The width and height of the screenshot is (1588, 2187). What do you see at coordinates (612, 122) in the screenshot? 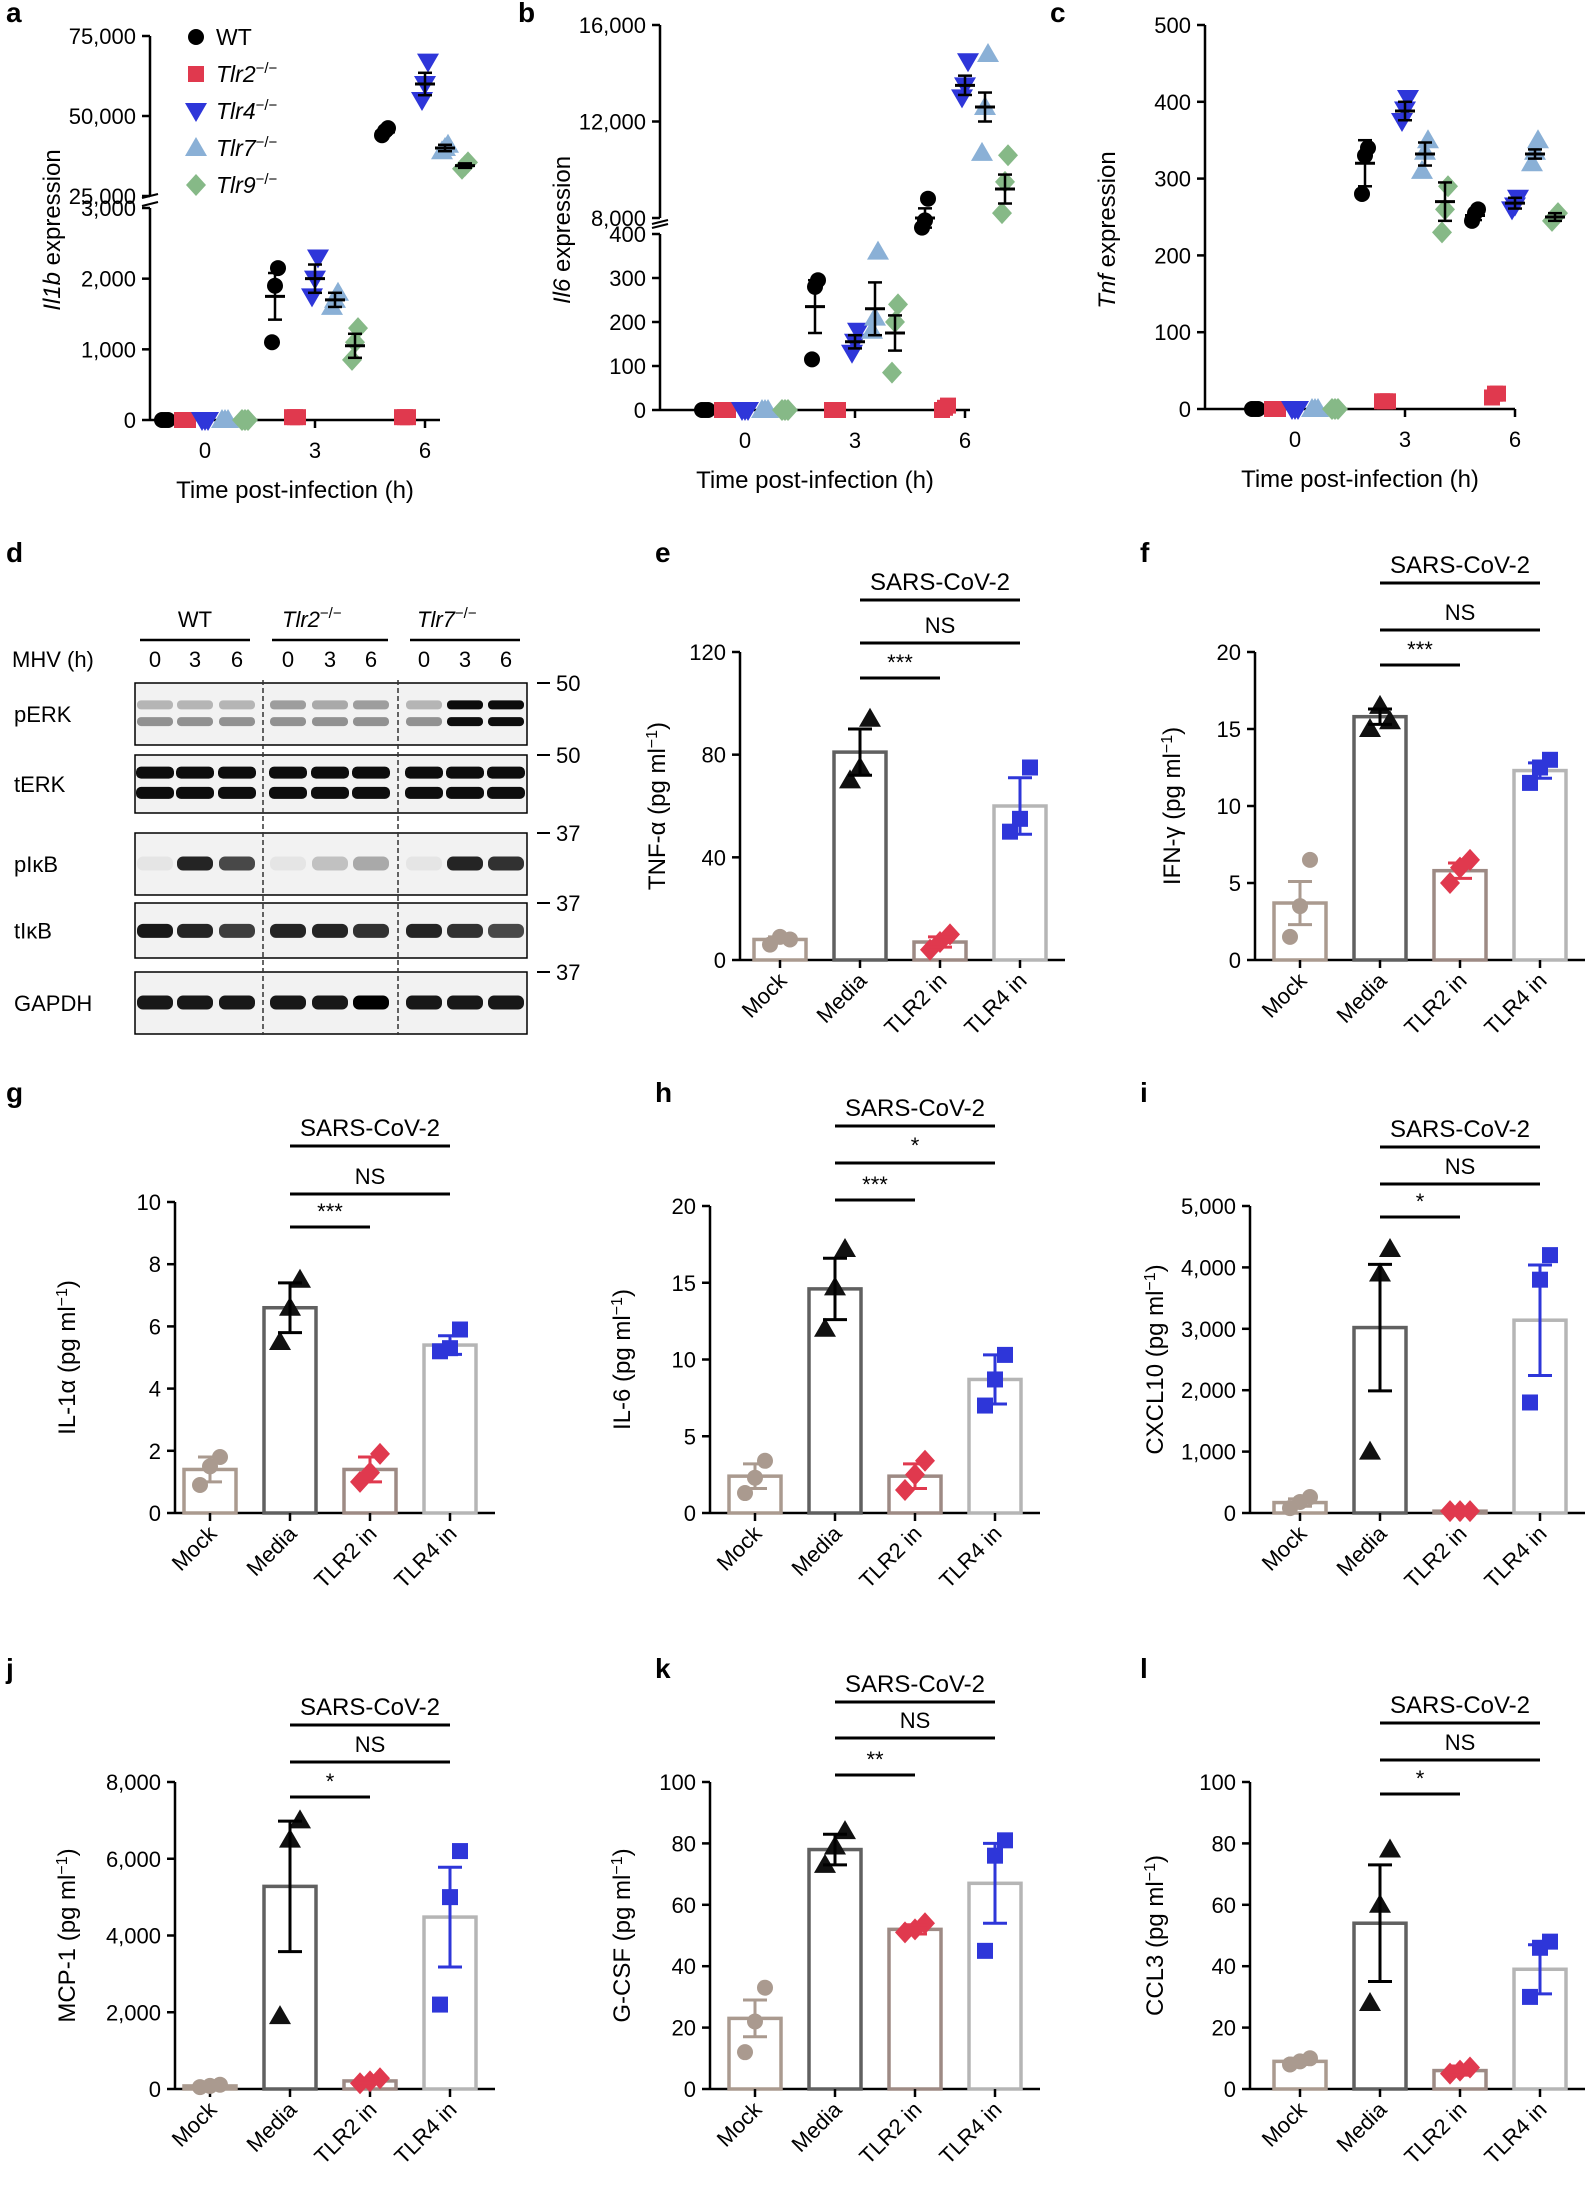
I see `y-tick-label: 12,000` at bounding box center [612, 122].